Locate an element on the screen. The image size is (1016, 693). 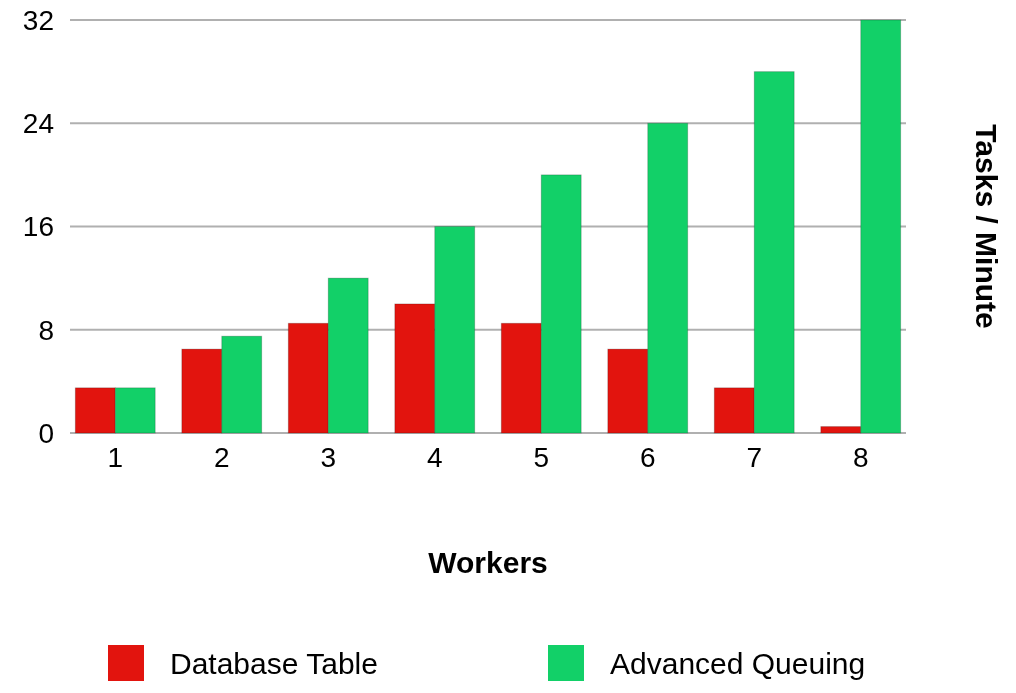
x-tick-label: 5 is located at coordinates (541, 457).